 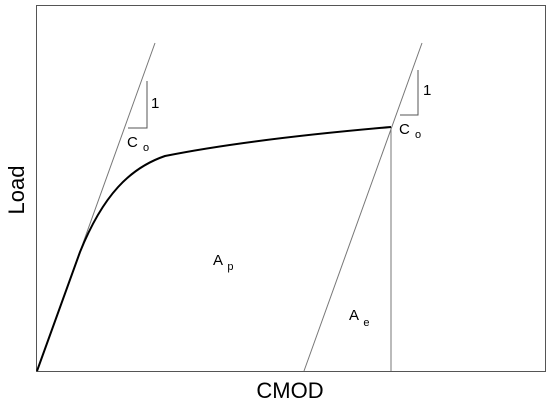 I want to click on compliance-label-left-sub: o, so click(x=146, y=148).